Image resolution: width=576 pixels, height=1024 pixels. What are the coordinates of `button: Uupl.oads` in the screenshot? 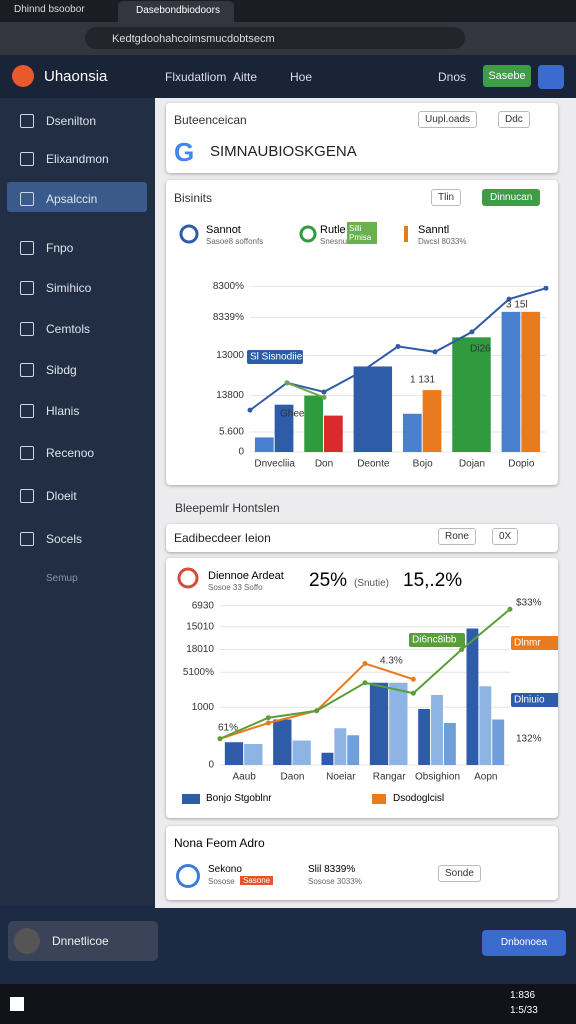 It's located at (448, 119).